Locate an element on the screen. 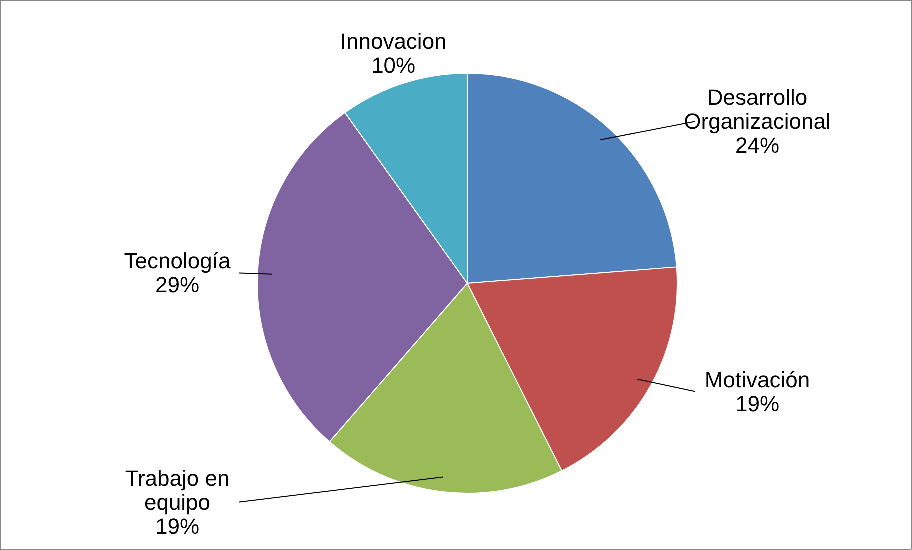  data-label: 24% is located at coordinates (757, 145).